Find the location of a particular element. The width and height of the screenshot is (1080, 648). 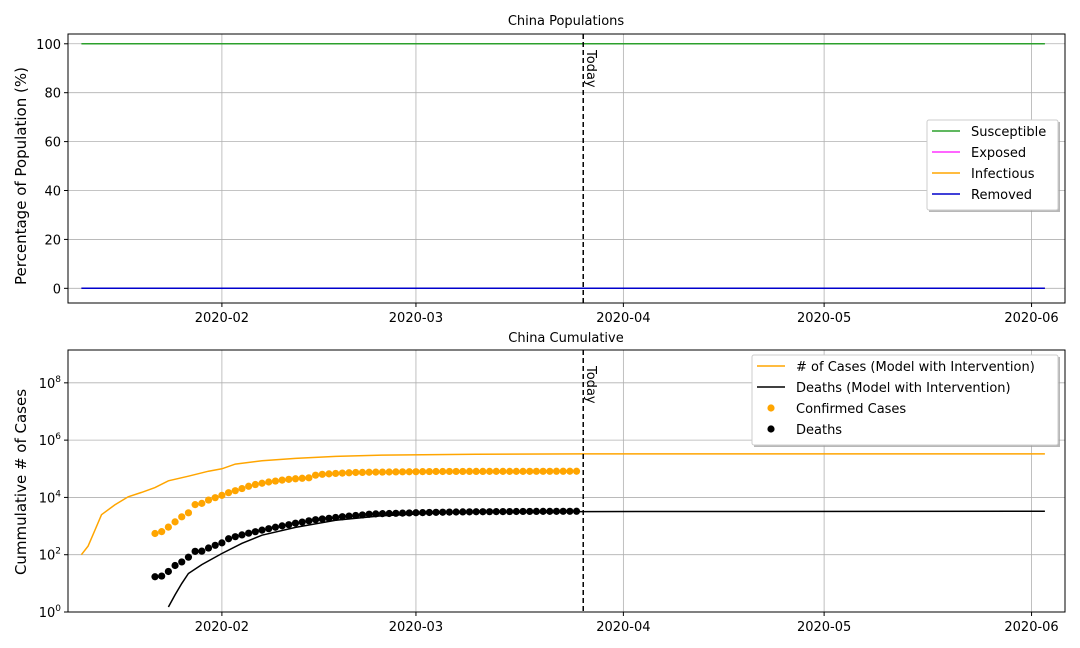

y-tick-exponent: 2 is located at coordinates (58, 552).